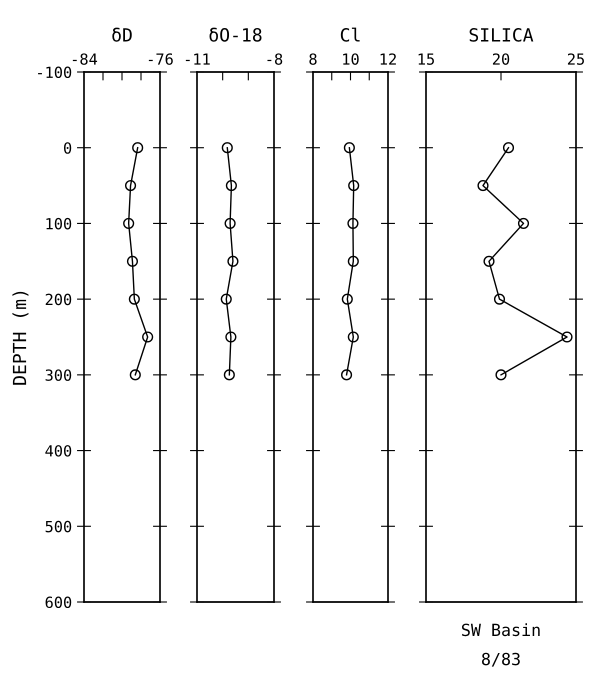  Describe the element at coordinates (59, 602) in the screenshot. I see `y-tick-label: 600` at that location.